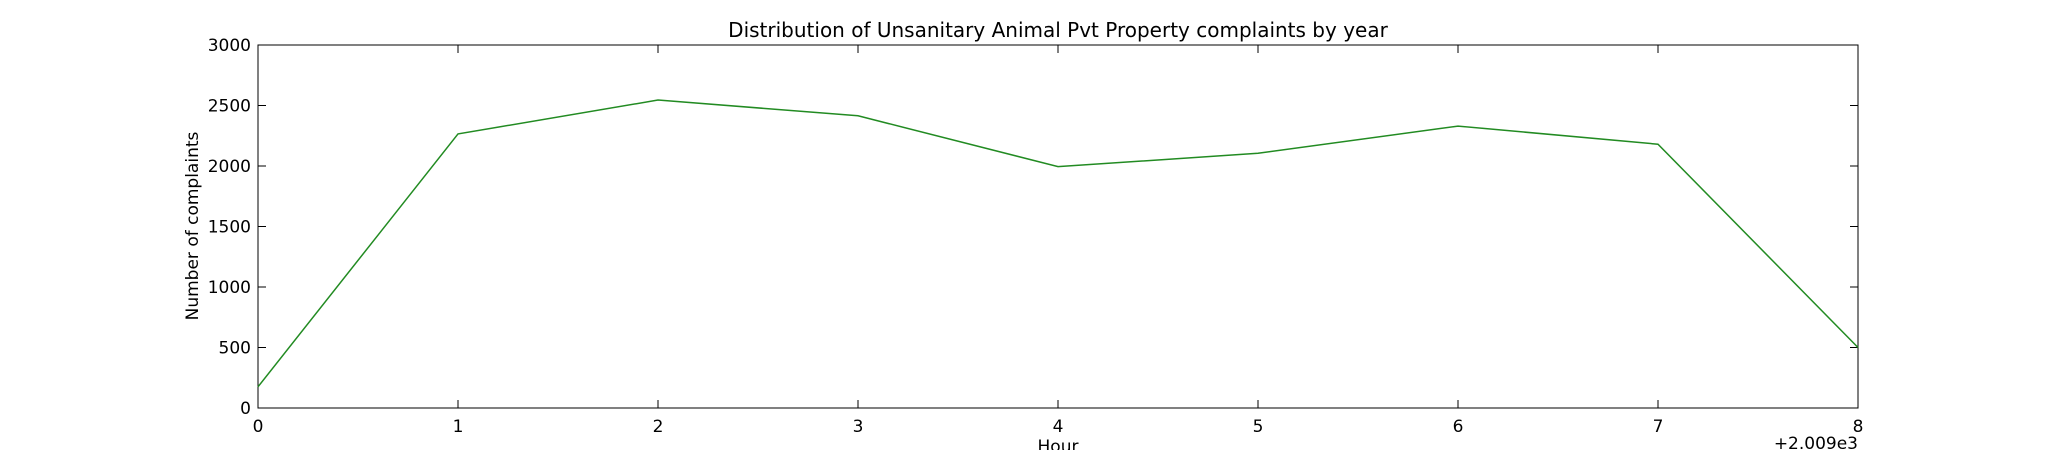 The width and height of the screenshot is (2050, 450). I want to click on x-axis-offset-label: +2.009e3, so click(1816, 442).